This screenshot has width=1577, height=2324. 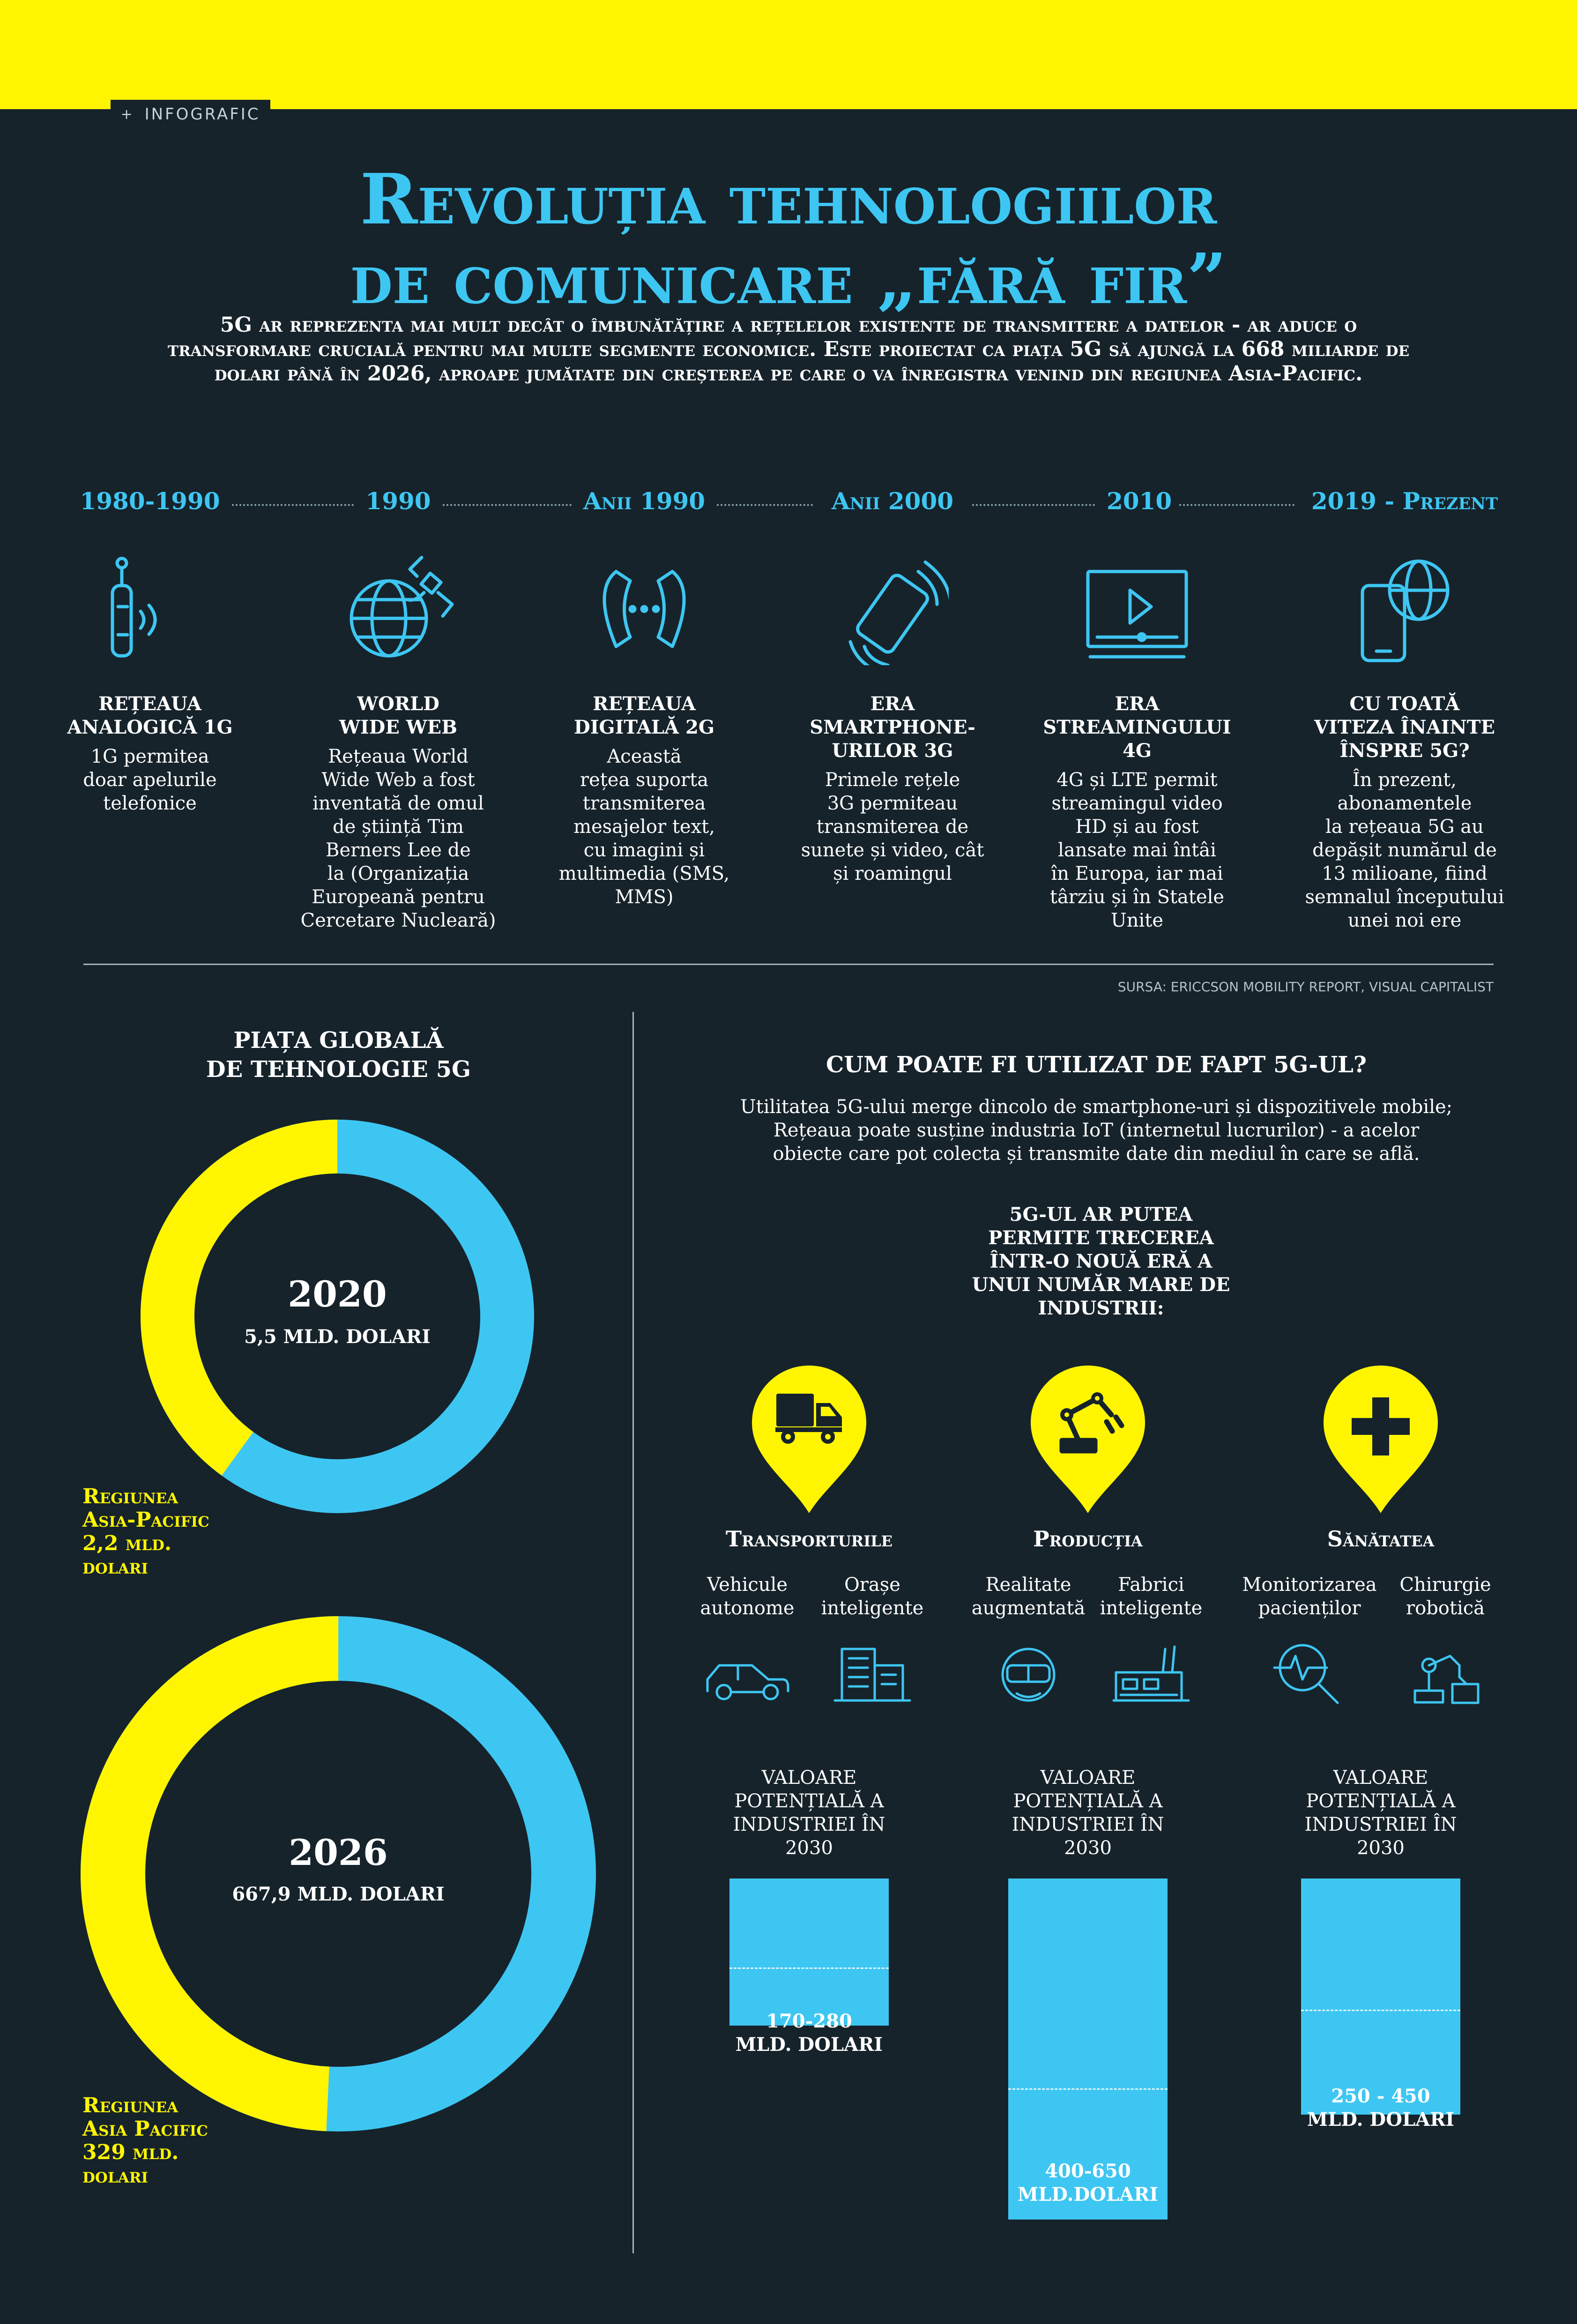 What do you see at coordinates (644, 780) in the screenshot?
I see `era-description-line: rețea suporta` at bounding box center [644, 780].